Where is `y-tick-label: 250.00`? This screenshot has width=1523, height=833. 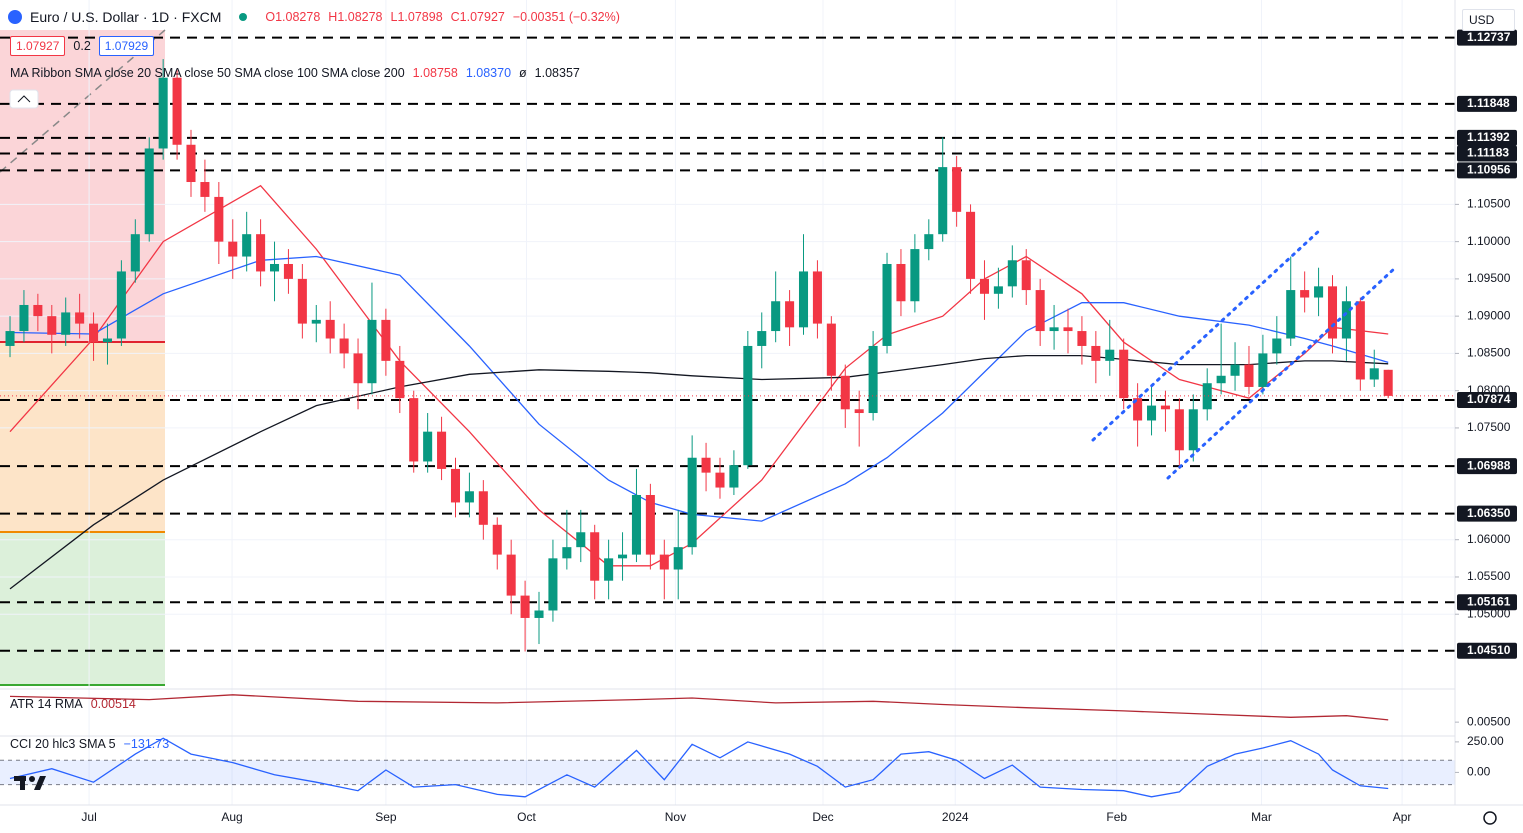 y-tick-label: 250.00 is located at coordinates (1485, 741).